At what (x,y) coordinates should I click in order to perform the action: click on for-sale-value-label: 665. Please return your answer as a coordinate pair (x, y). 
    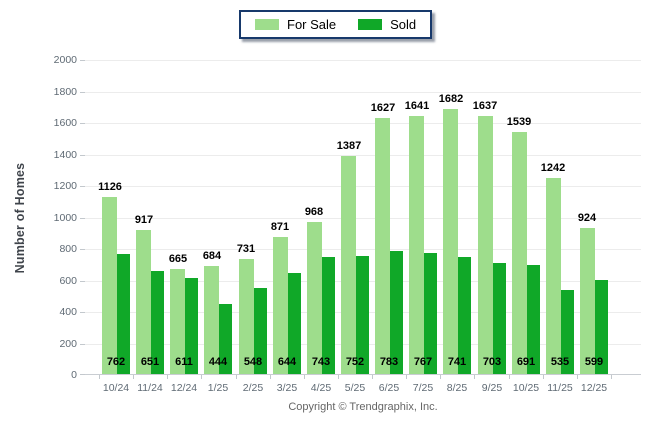
    Looking at the image, I should click on (178, 259).